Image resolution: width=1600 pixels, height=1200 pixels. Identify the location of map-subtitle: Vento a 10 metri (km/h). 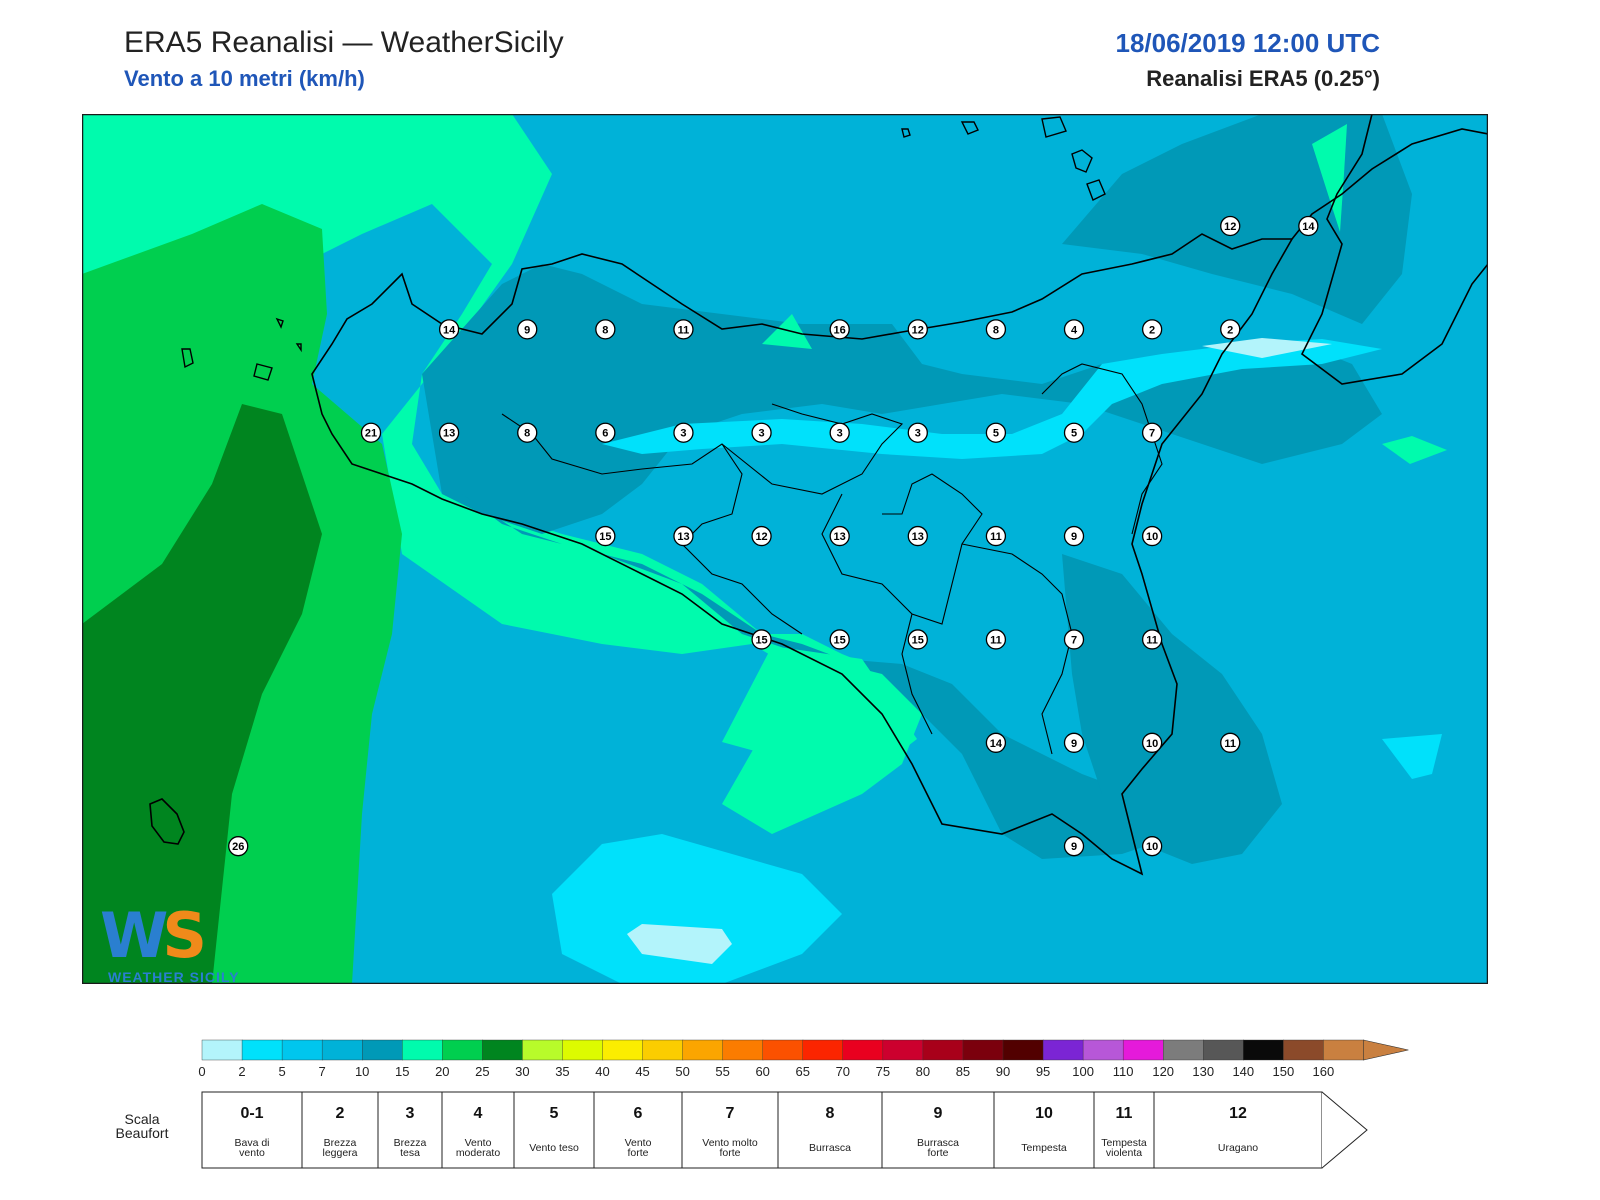
(244, 79).